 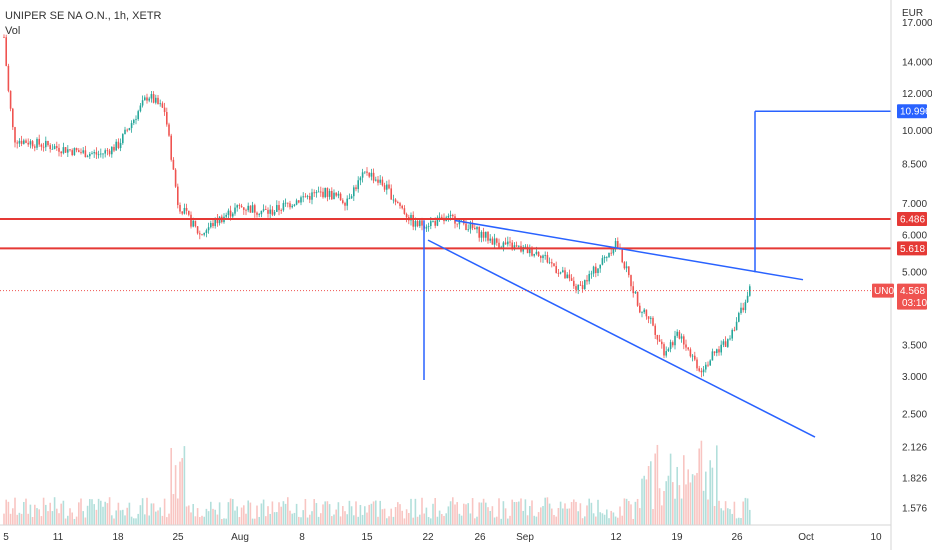 What do you see at coordinates (917, 131) in the screenshot?
I see `y-tick-label: 10.000` at bounding box center [917, 131].